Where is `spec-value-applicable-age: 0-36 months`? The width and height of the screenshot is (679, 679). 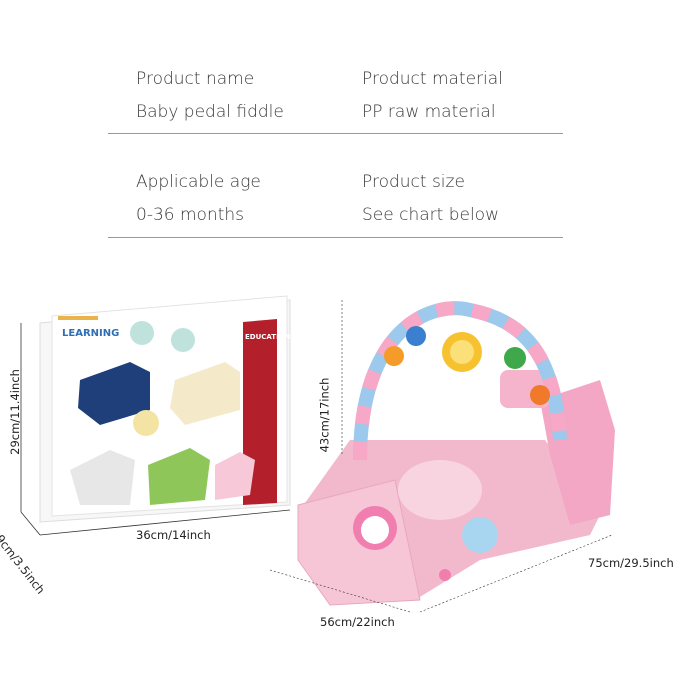
spec-value-applicable-age: 0-36 months is located at coordinates (190, 215).